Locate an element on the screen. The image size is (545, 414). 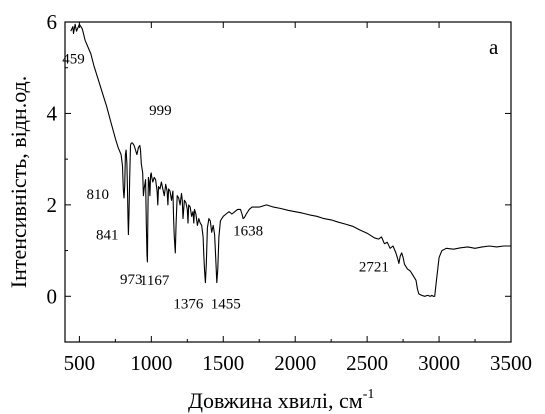
x-axis-label-text: Довжина хвилі, см is located at coordinates (275, 400).